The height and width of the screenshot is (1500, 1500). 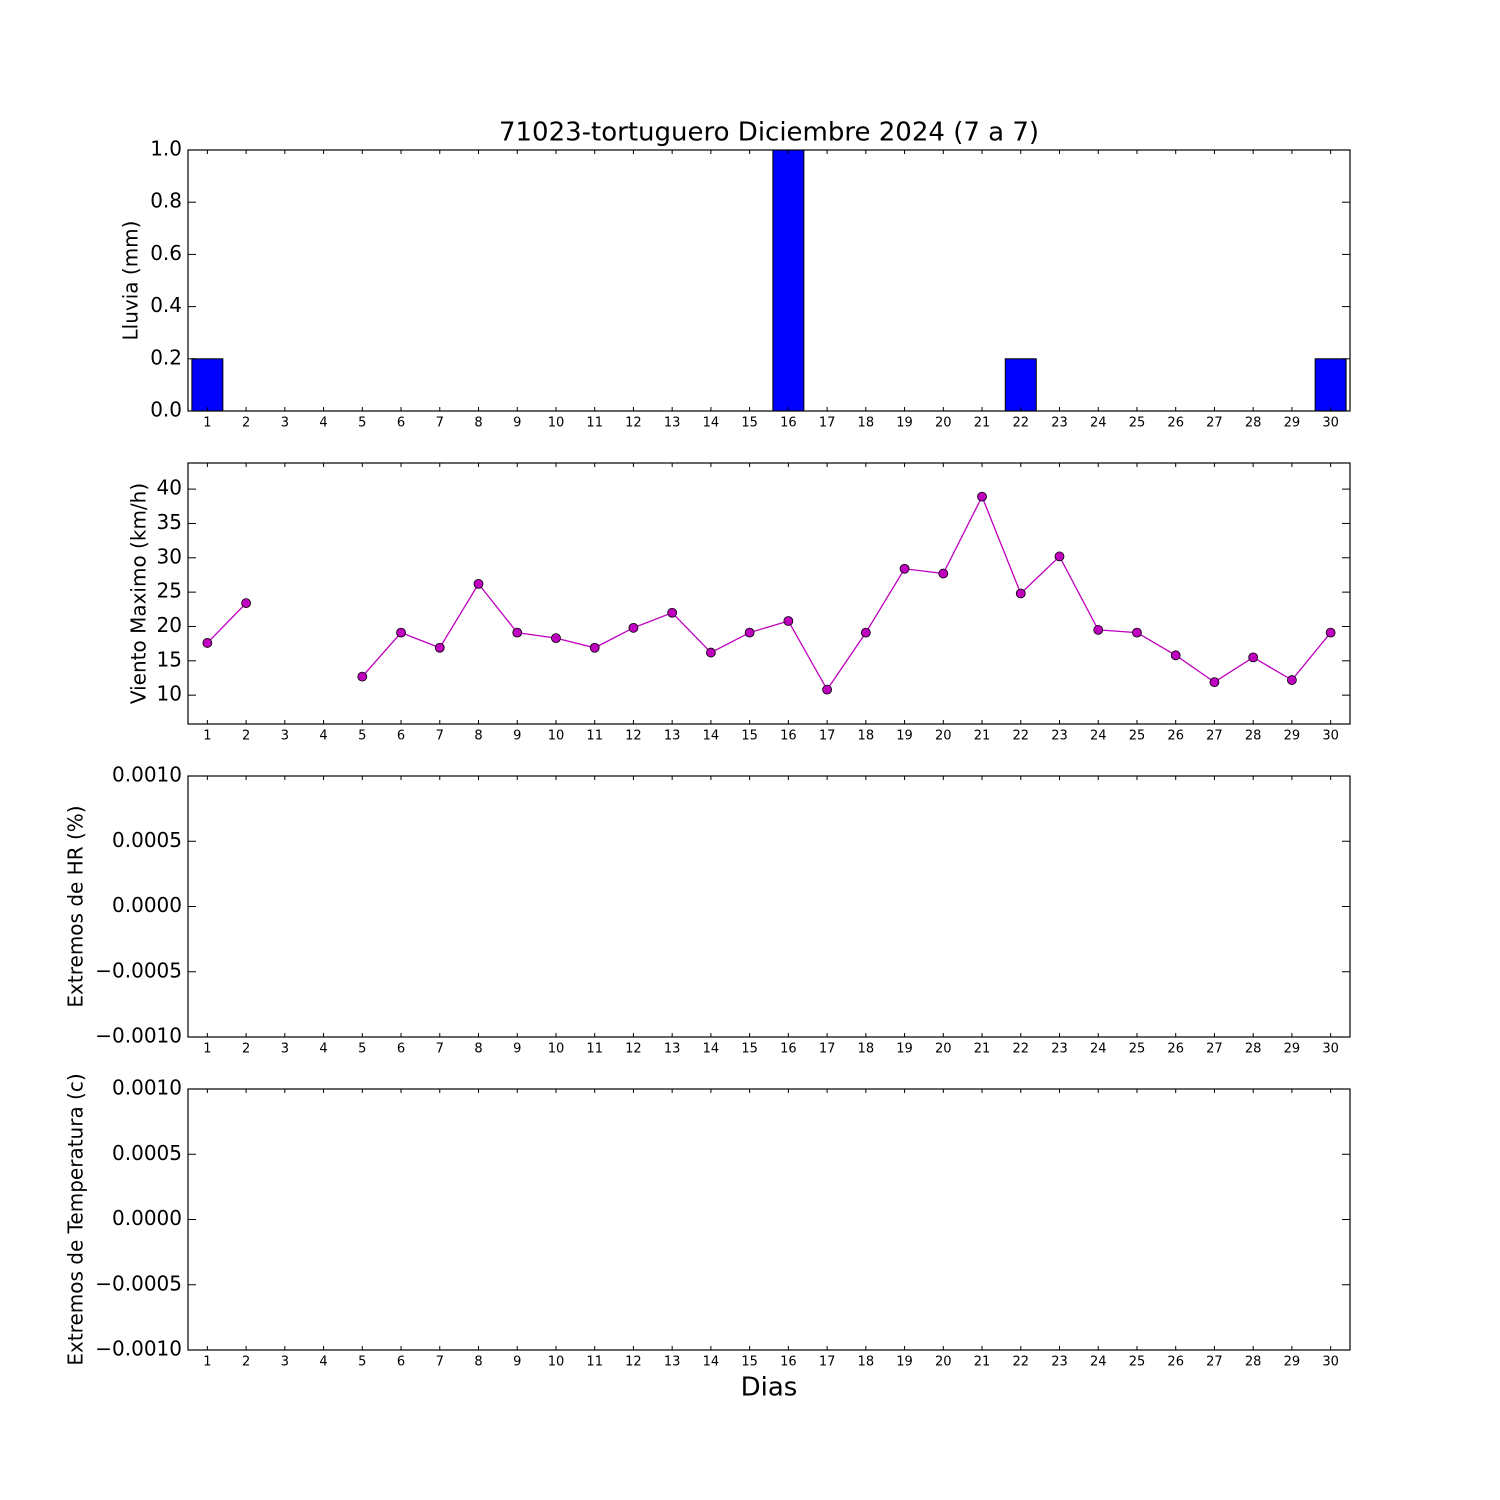 I want to click on y-tick-label: 0.0000, so click(x=147, y=1218).